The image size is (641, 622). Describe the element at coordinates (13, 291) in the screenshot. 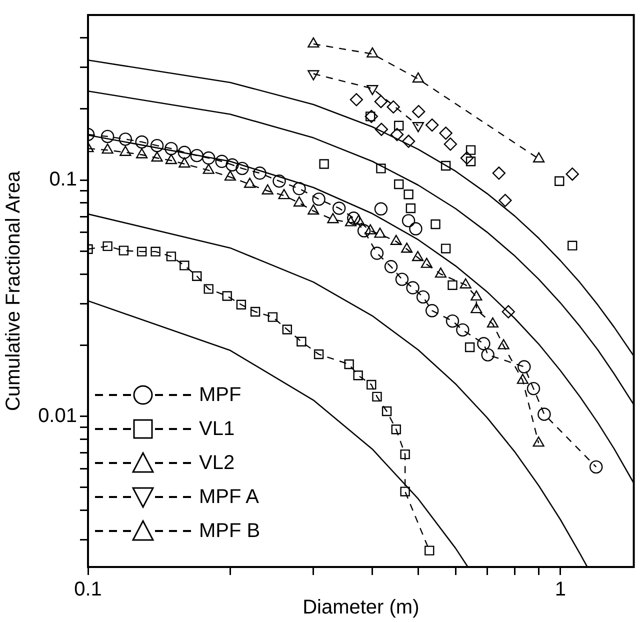

I see `y-axis-title: Cumulative Fractional Area` at that location.